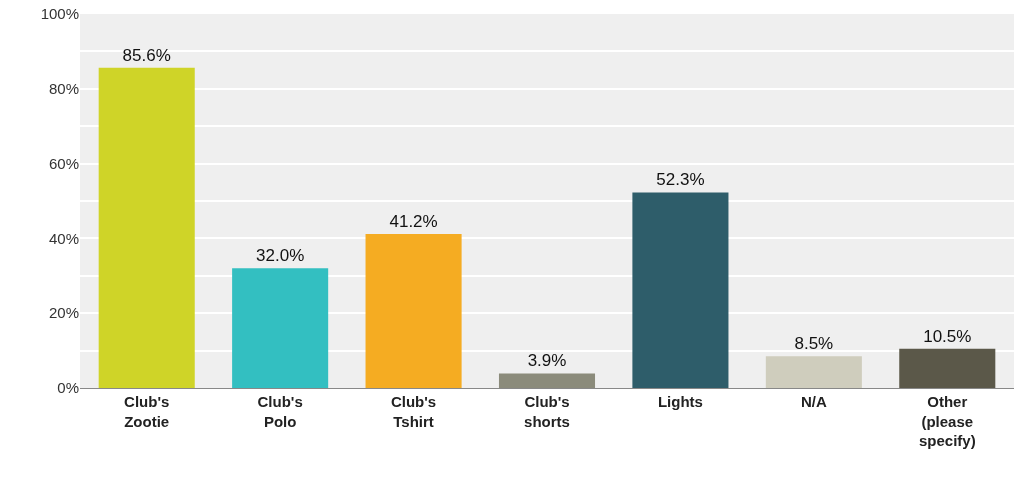  What do you see at coordinates (680, 401) in the screenshot?
I see `x-tick-label: Lights` at bounding box center [680, 401].